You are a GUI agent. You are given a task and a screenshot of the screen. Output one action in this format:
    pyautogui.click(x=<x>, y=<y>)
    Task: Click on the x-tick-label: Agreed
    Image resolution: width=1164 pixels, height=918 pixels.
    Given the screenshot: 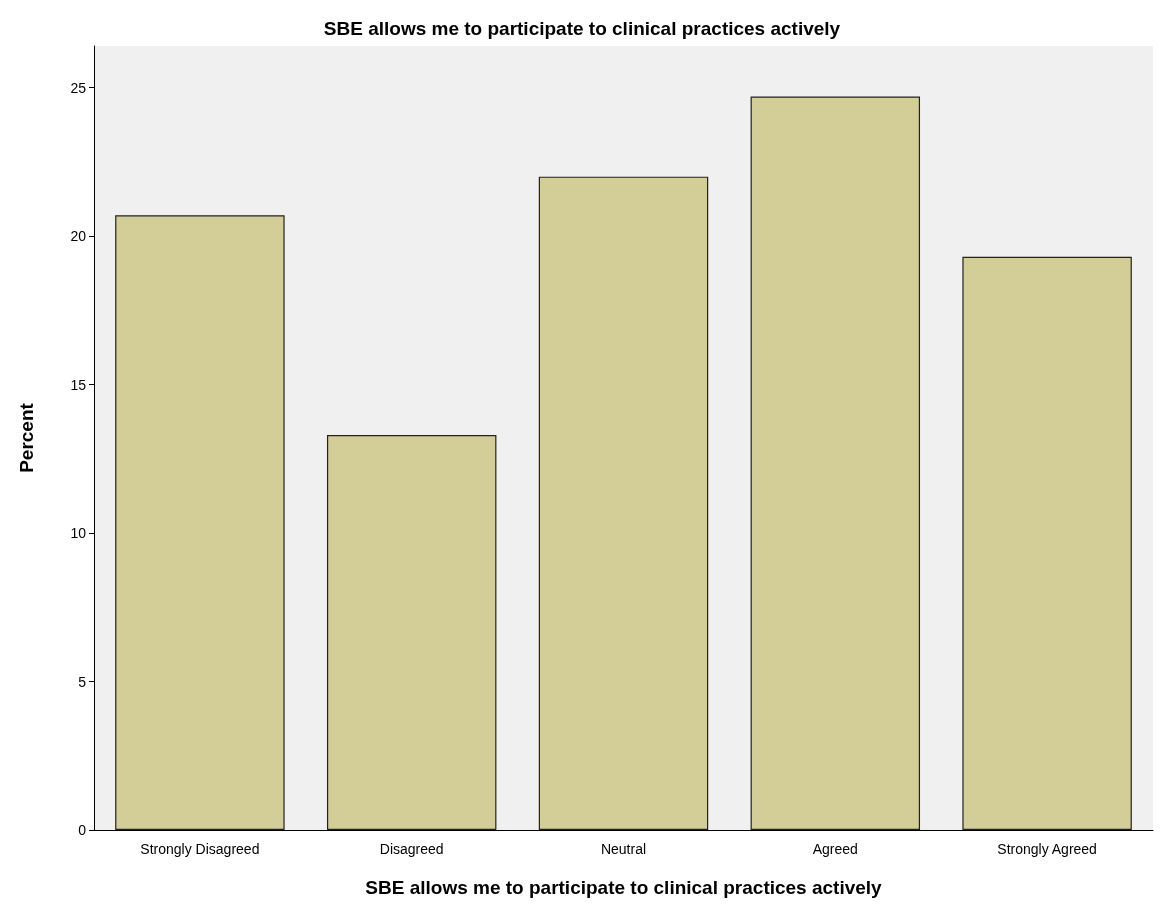 What is the action you would take?
    pyautogui.click(x=835, y=849)
    